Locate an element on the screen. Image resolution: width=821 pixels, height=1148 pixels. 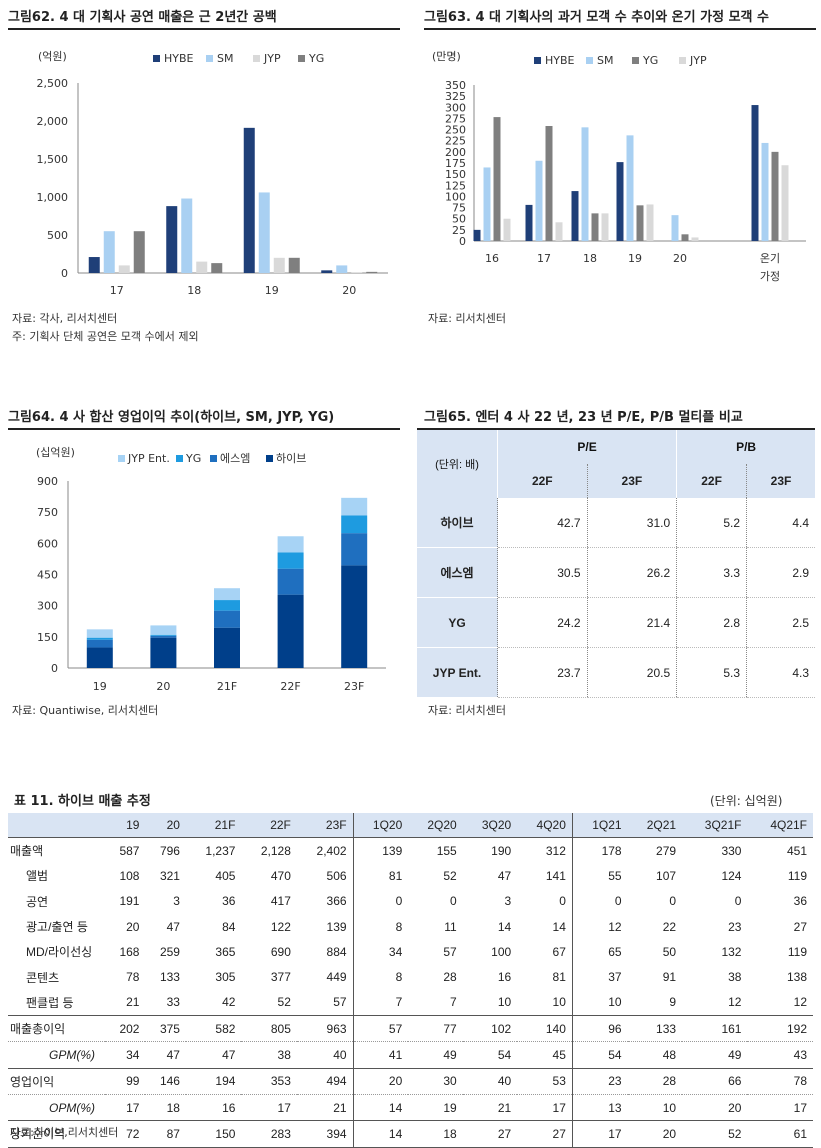
x-tick-label: 22F is located at coordinates (290, 686).